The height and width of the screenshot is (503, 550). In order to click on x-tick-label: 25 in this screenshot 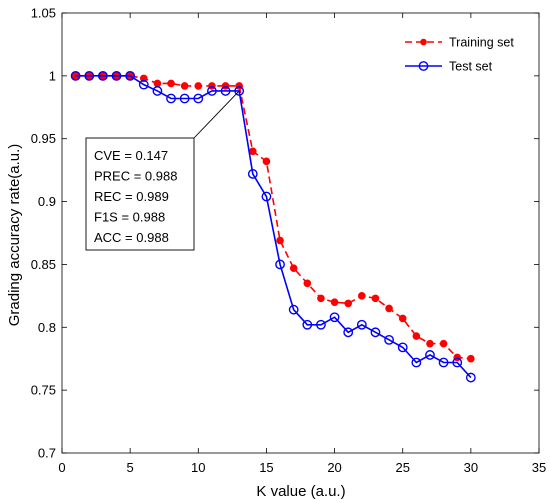, I will do `click(402, 467)`.